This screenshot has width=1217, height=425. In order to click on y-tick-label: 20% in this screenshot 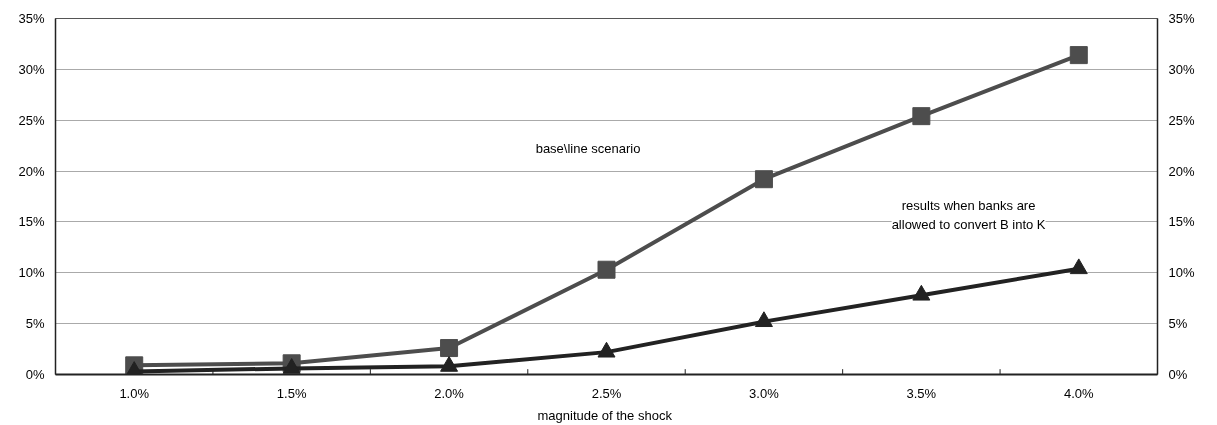, I will do `click(31, 171)`.